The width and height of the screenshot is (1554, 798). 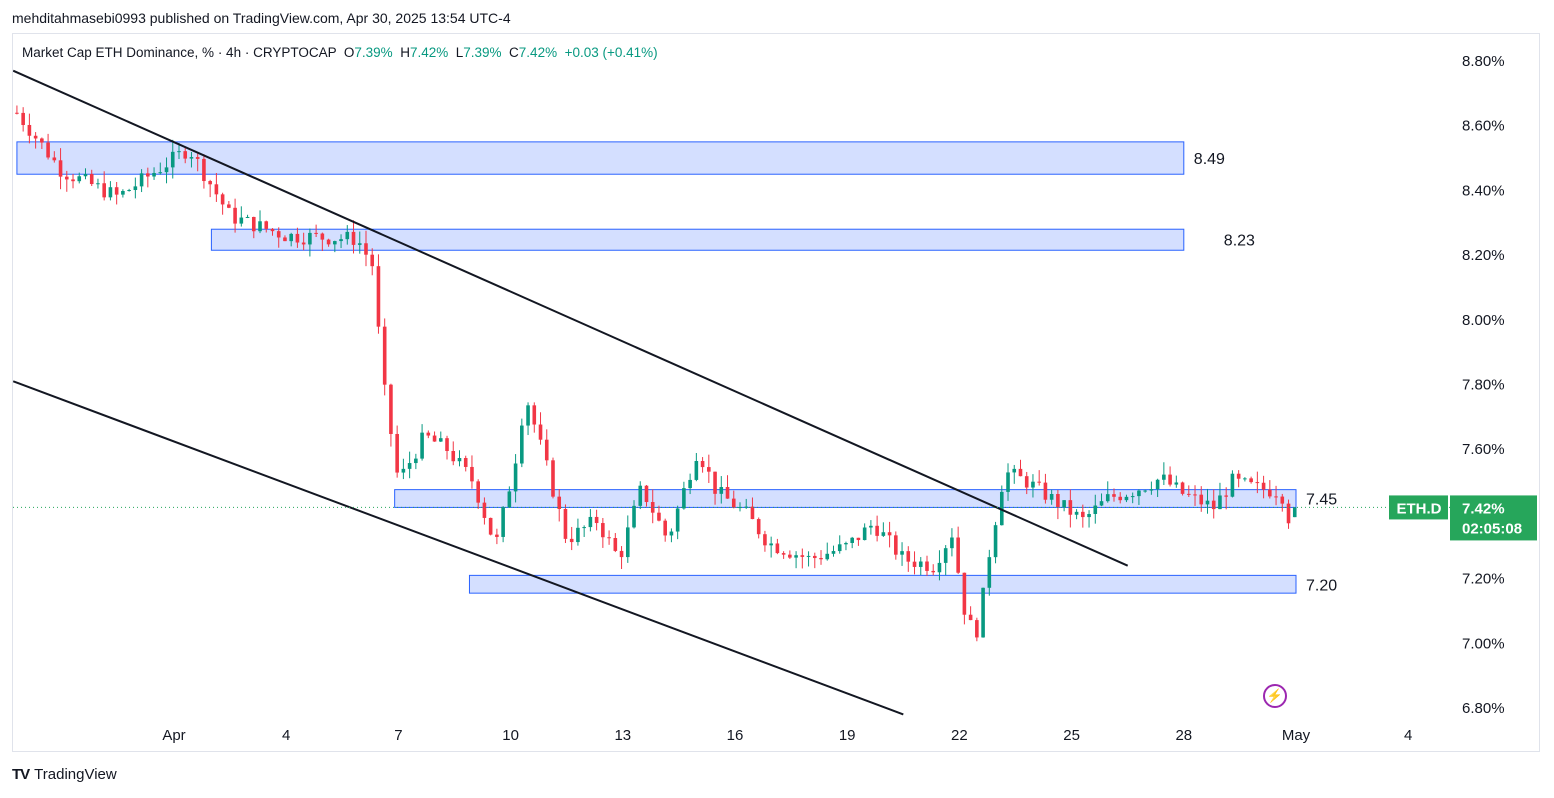 I want to click on zone-label: 8.49, so click(x=1209, y=159).